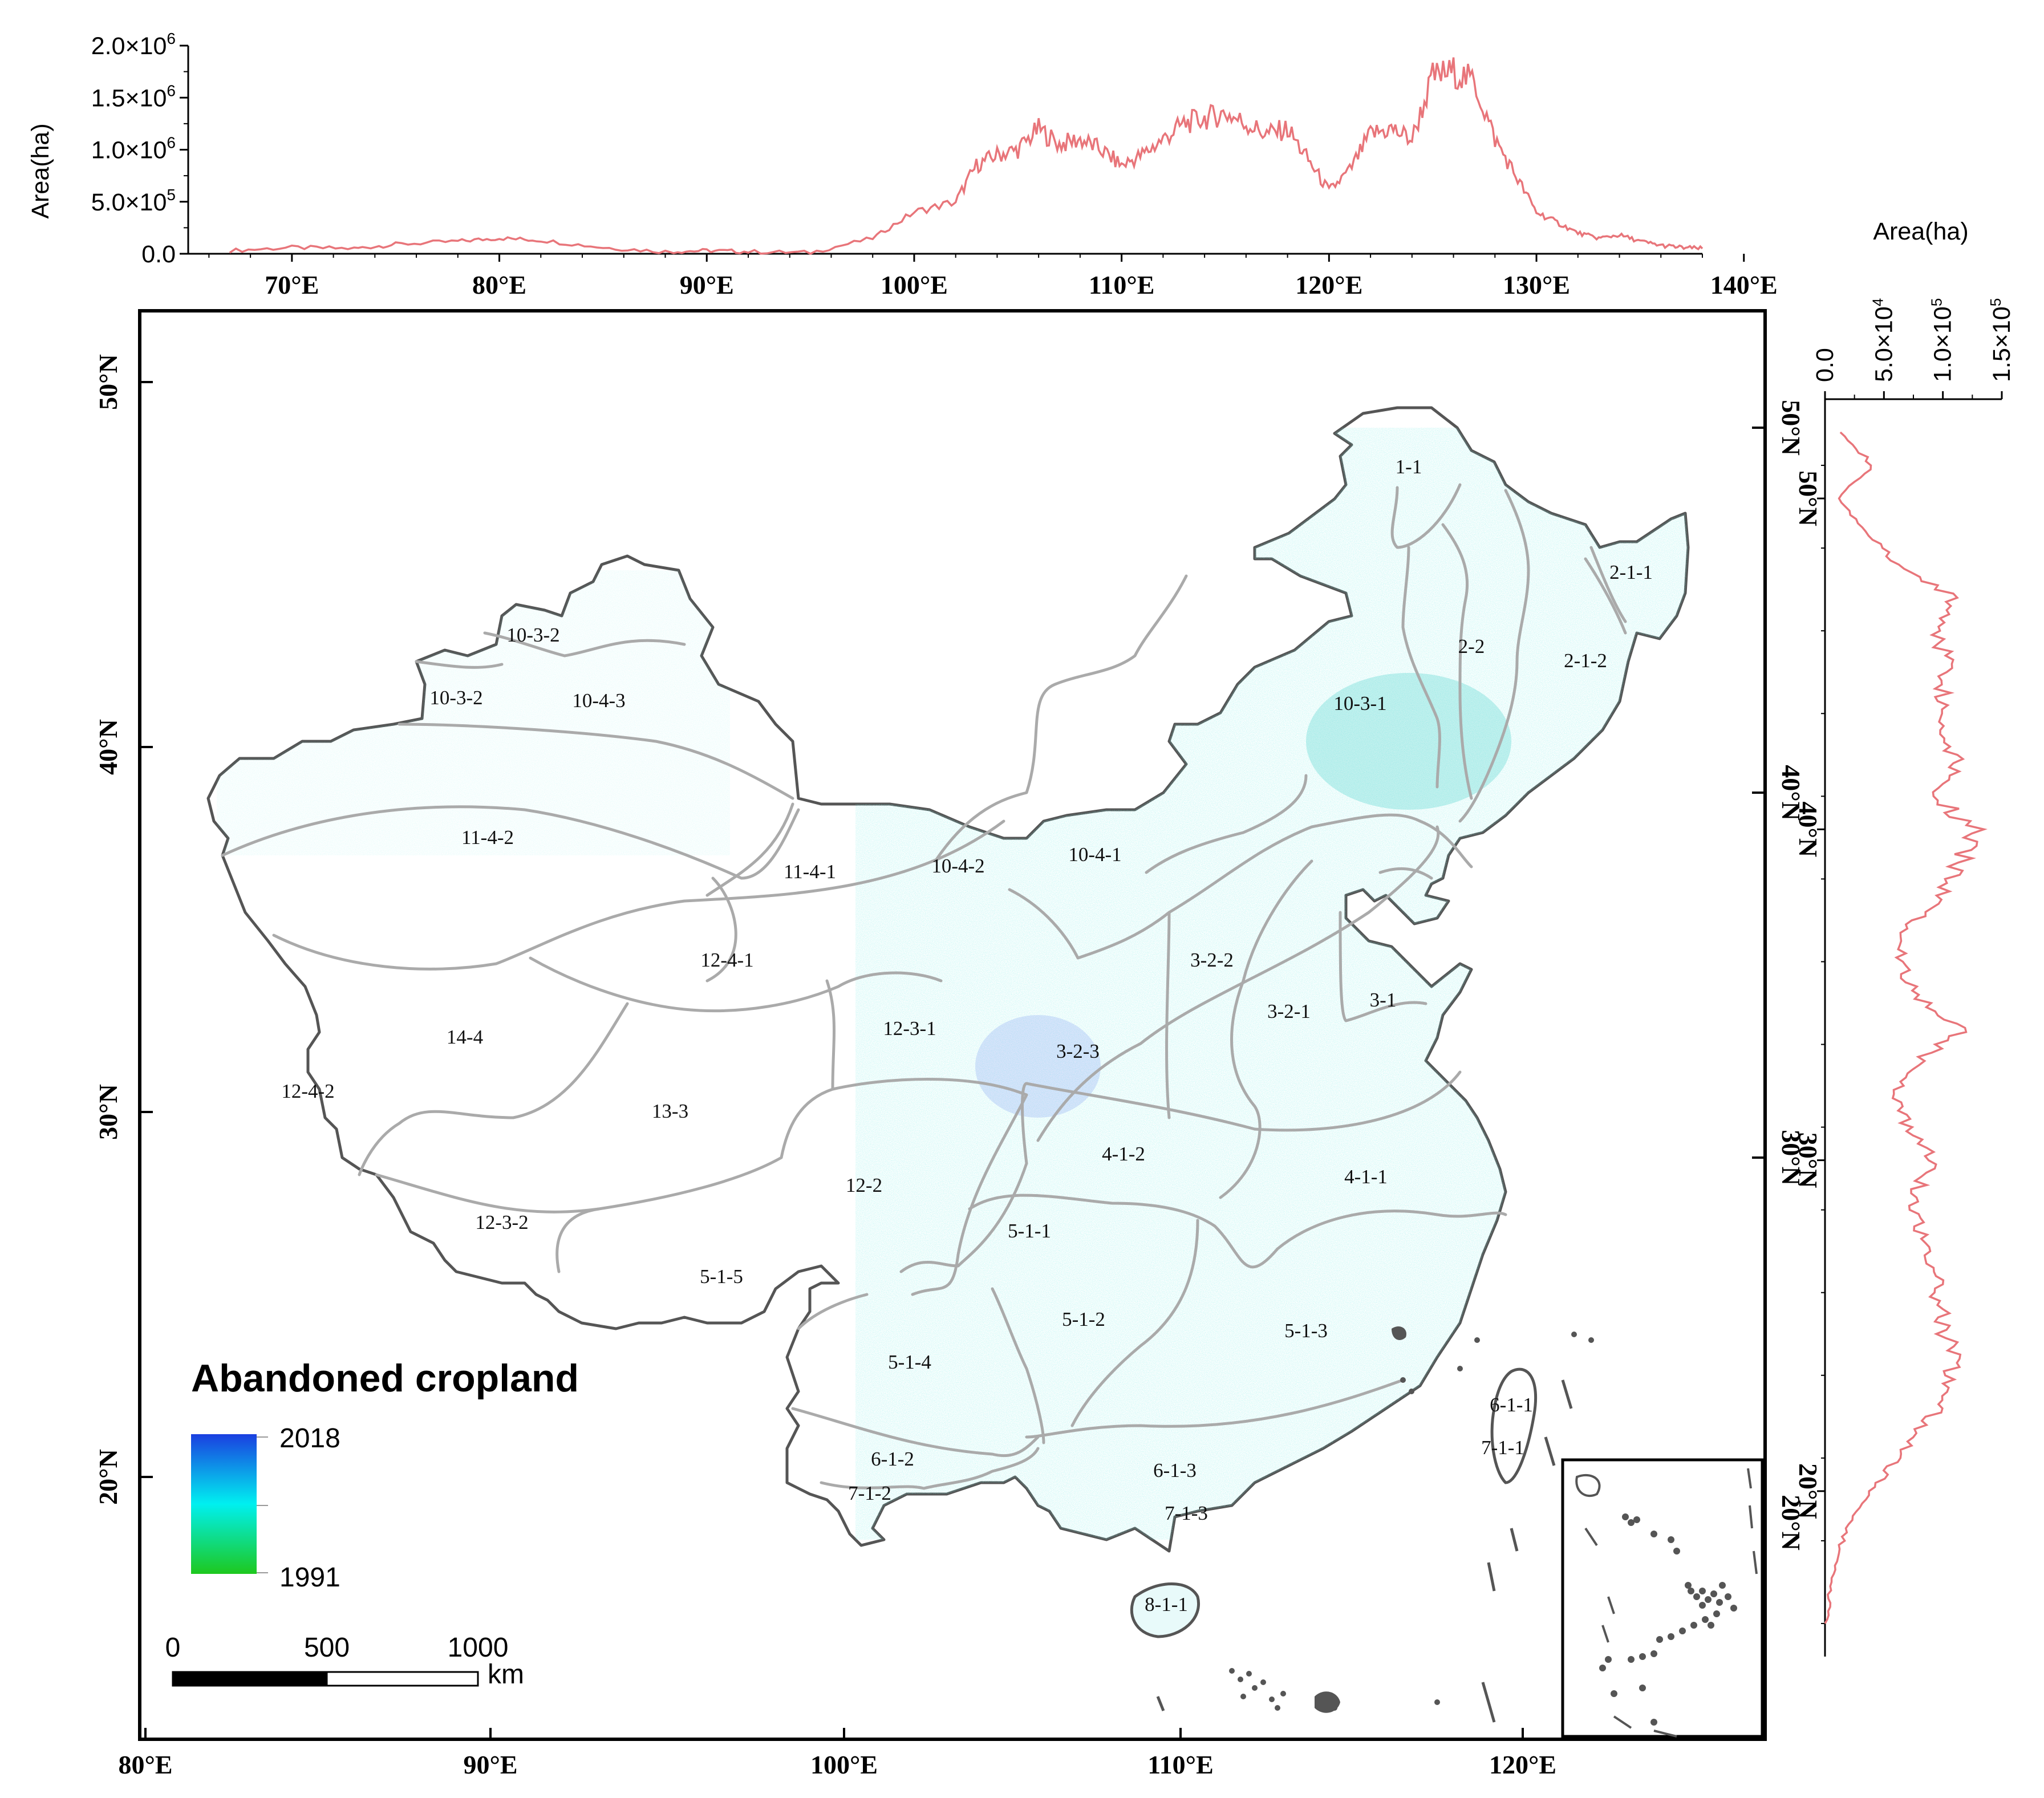  What do you see at coordinates (1808, 1160) in the screenshot?
I see `right-ytick-label: 30°N` at bounding box center [1808, 1160].